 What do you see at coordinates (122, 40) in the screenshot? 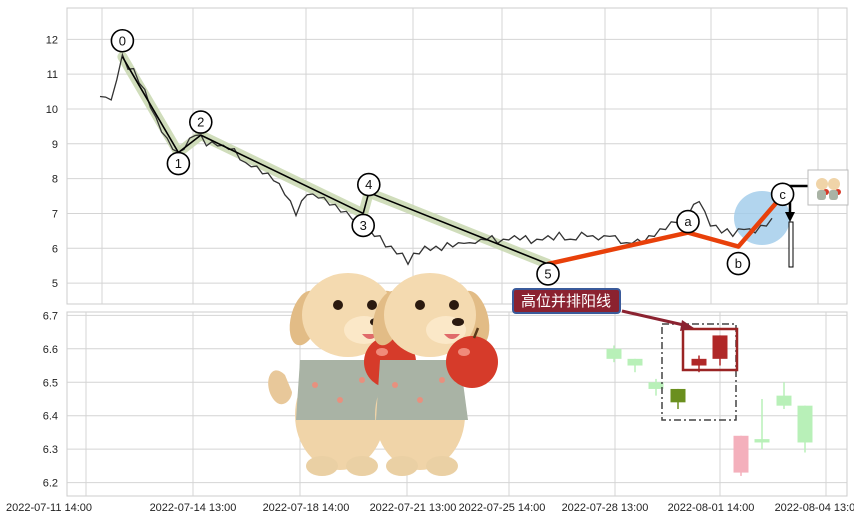
I see `wave-label: 0` at bounding box center [122, 40].